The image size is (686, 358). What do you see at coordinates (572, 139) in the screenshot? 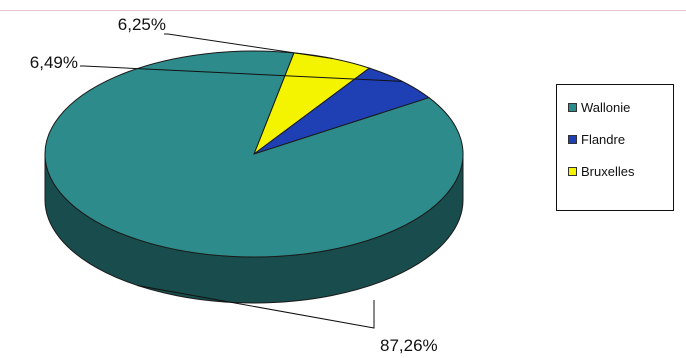
I see `legend-swatch-flandre` at bounding box center [572, 139].